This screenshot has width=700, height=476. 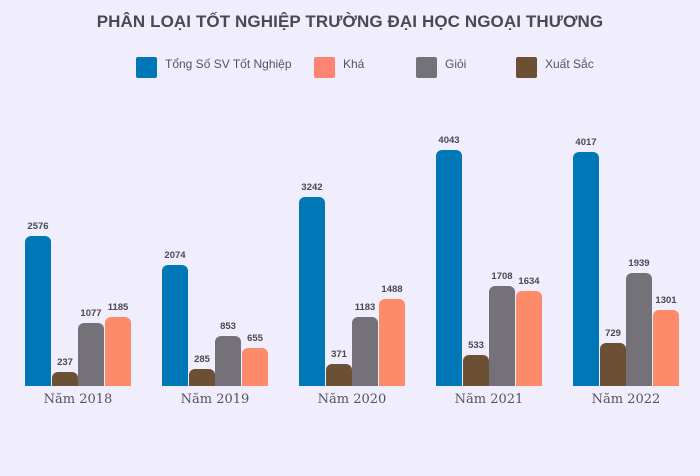 I want to click on bar-value-label: 853, so click(x=228, y=326).